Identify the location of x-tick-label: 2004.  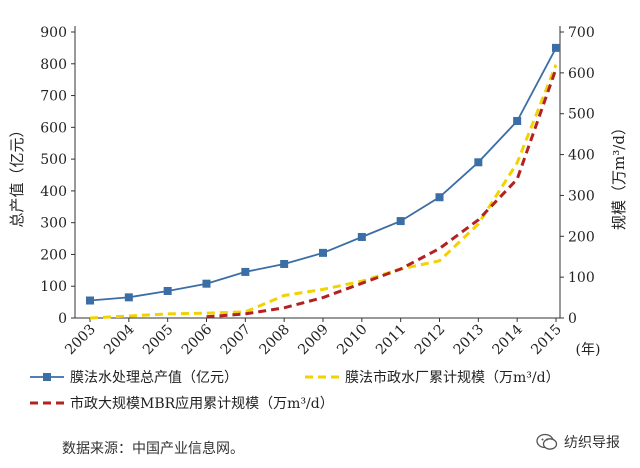
(119, 339).